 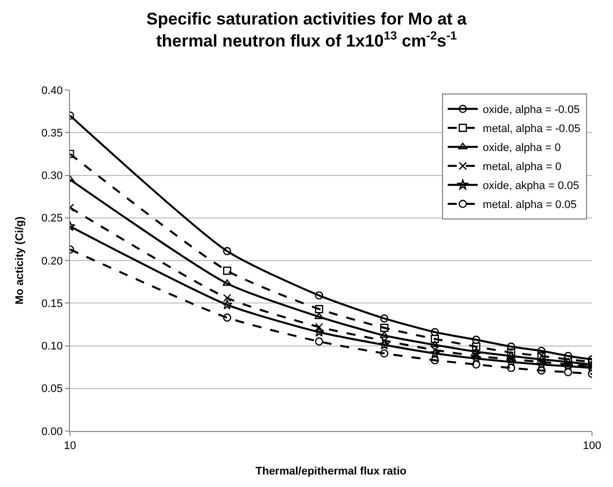 What do you see at coordinates (52, 133) in the screenshot?
I see `y-tick-label: 0.35` at bounding box center [52, 133].